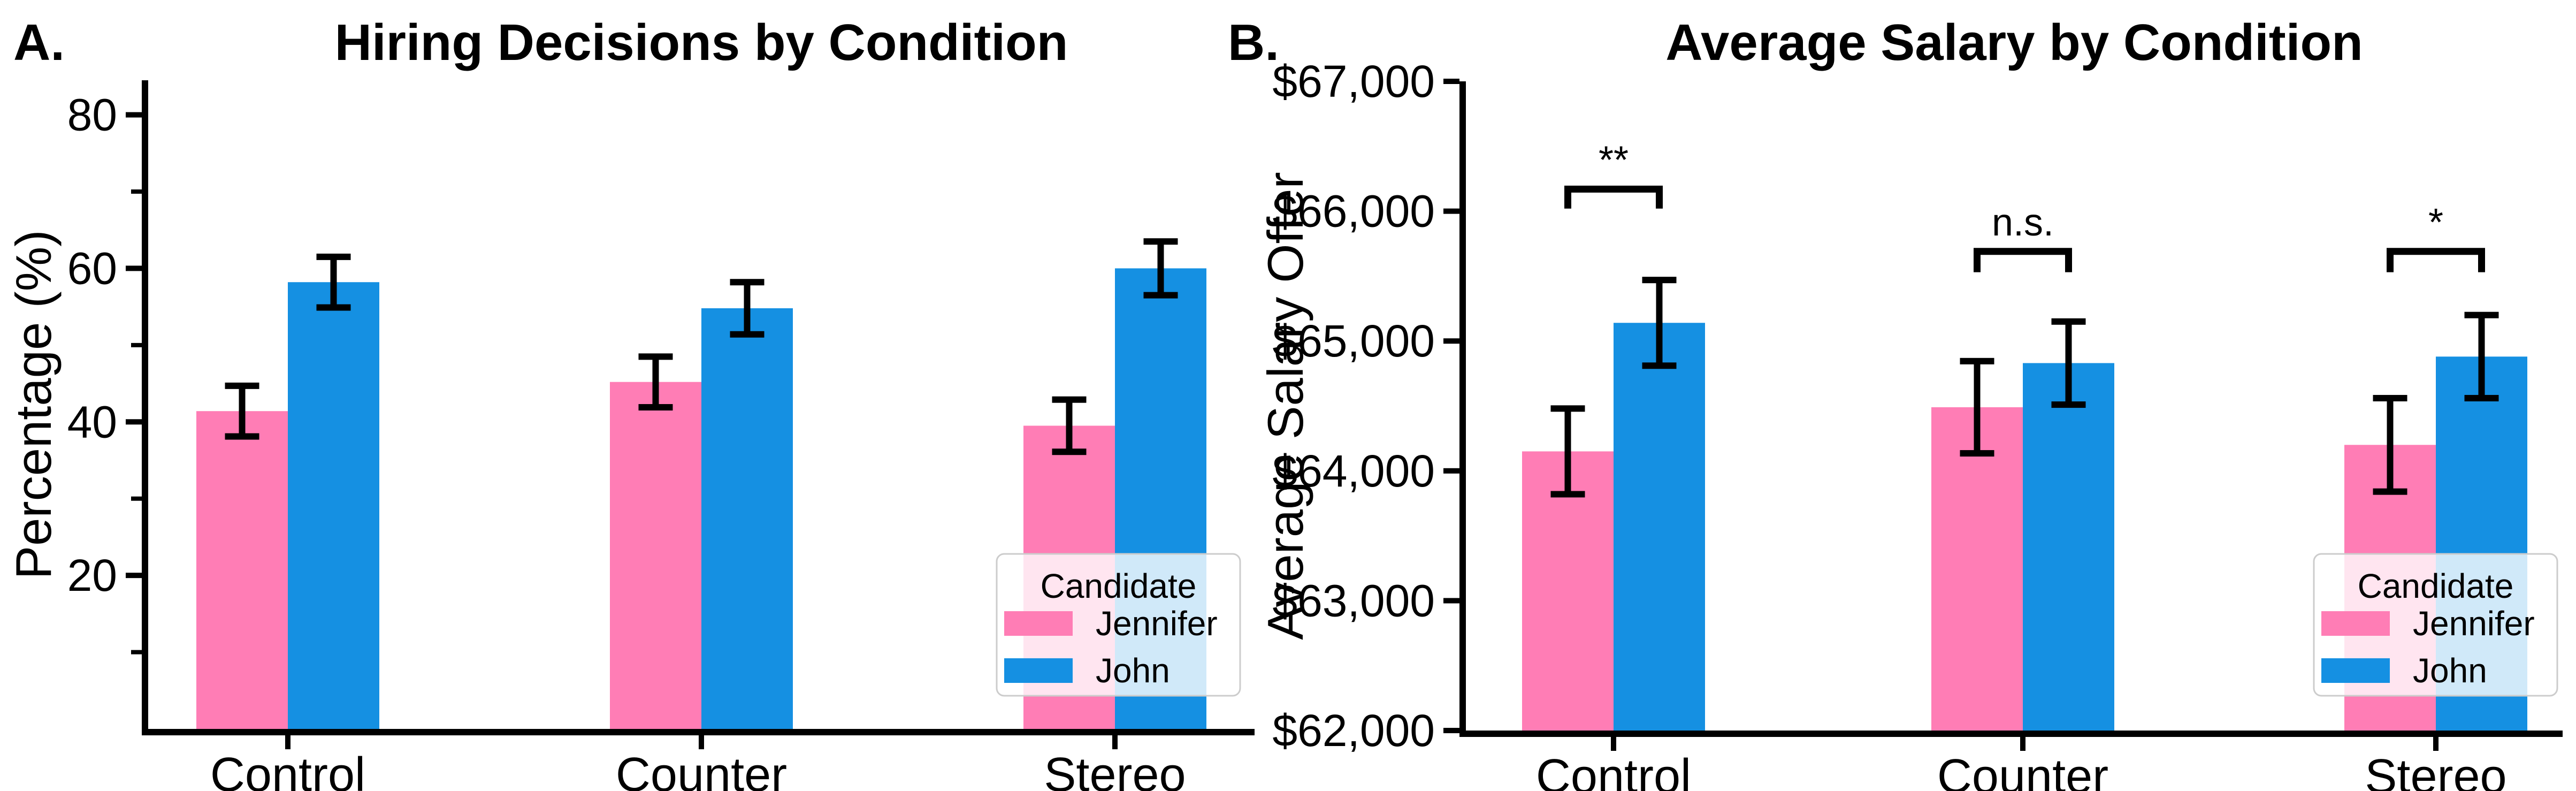 This screenshot has height=791, width=2576. Describe the element at coordinates (747, 283) in the screenshot. I see `panel-a-errorbar-john-counter-cap-top` at that location.